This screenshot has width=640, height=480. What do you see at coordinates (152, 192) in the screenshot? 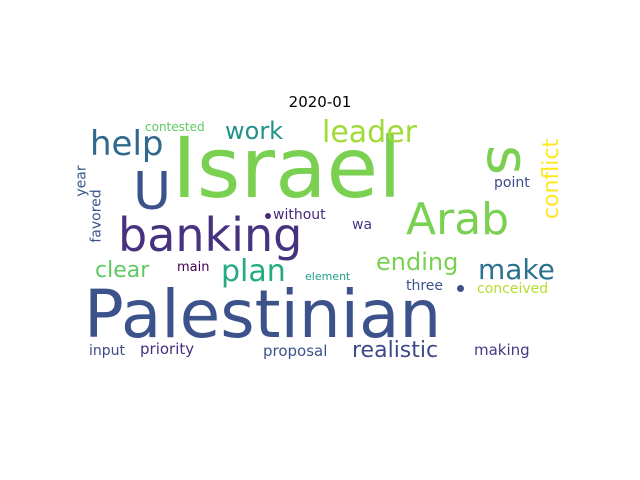
I see `word-u: U` at bounding box center [152, 192].